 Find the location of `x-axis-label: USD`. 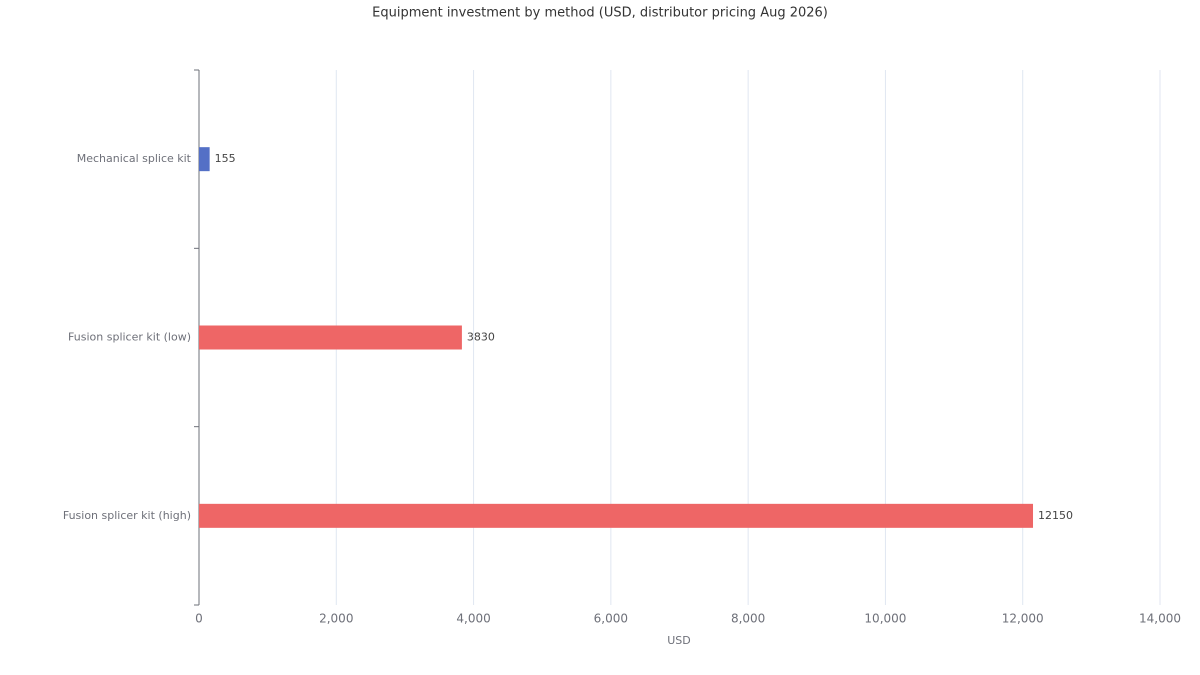

x-axis-label: USD is located at coordinates (679, 640).